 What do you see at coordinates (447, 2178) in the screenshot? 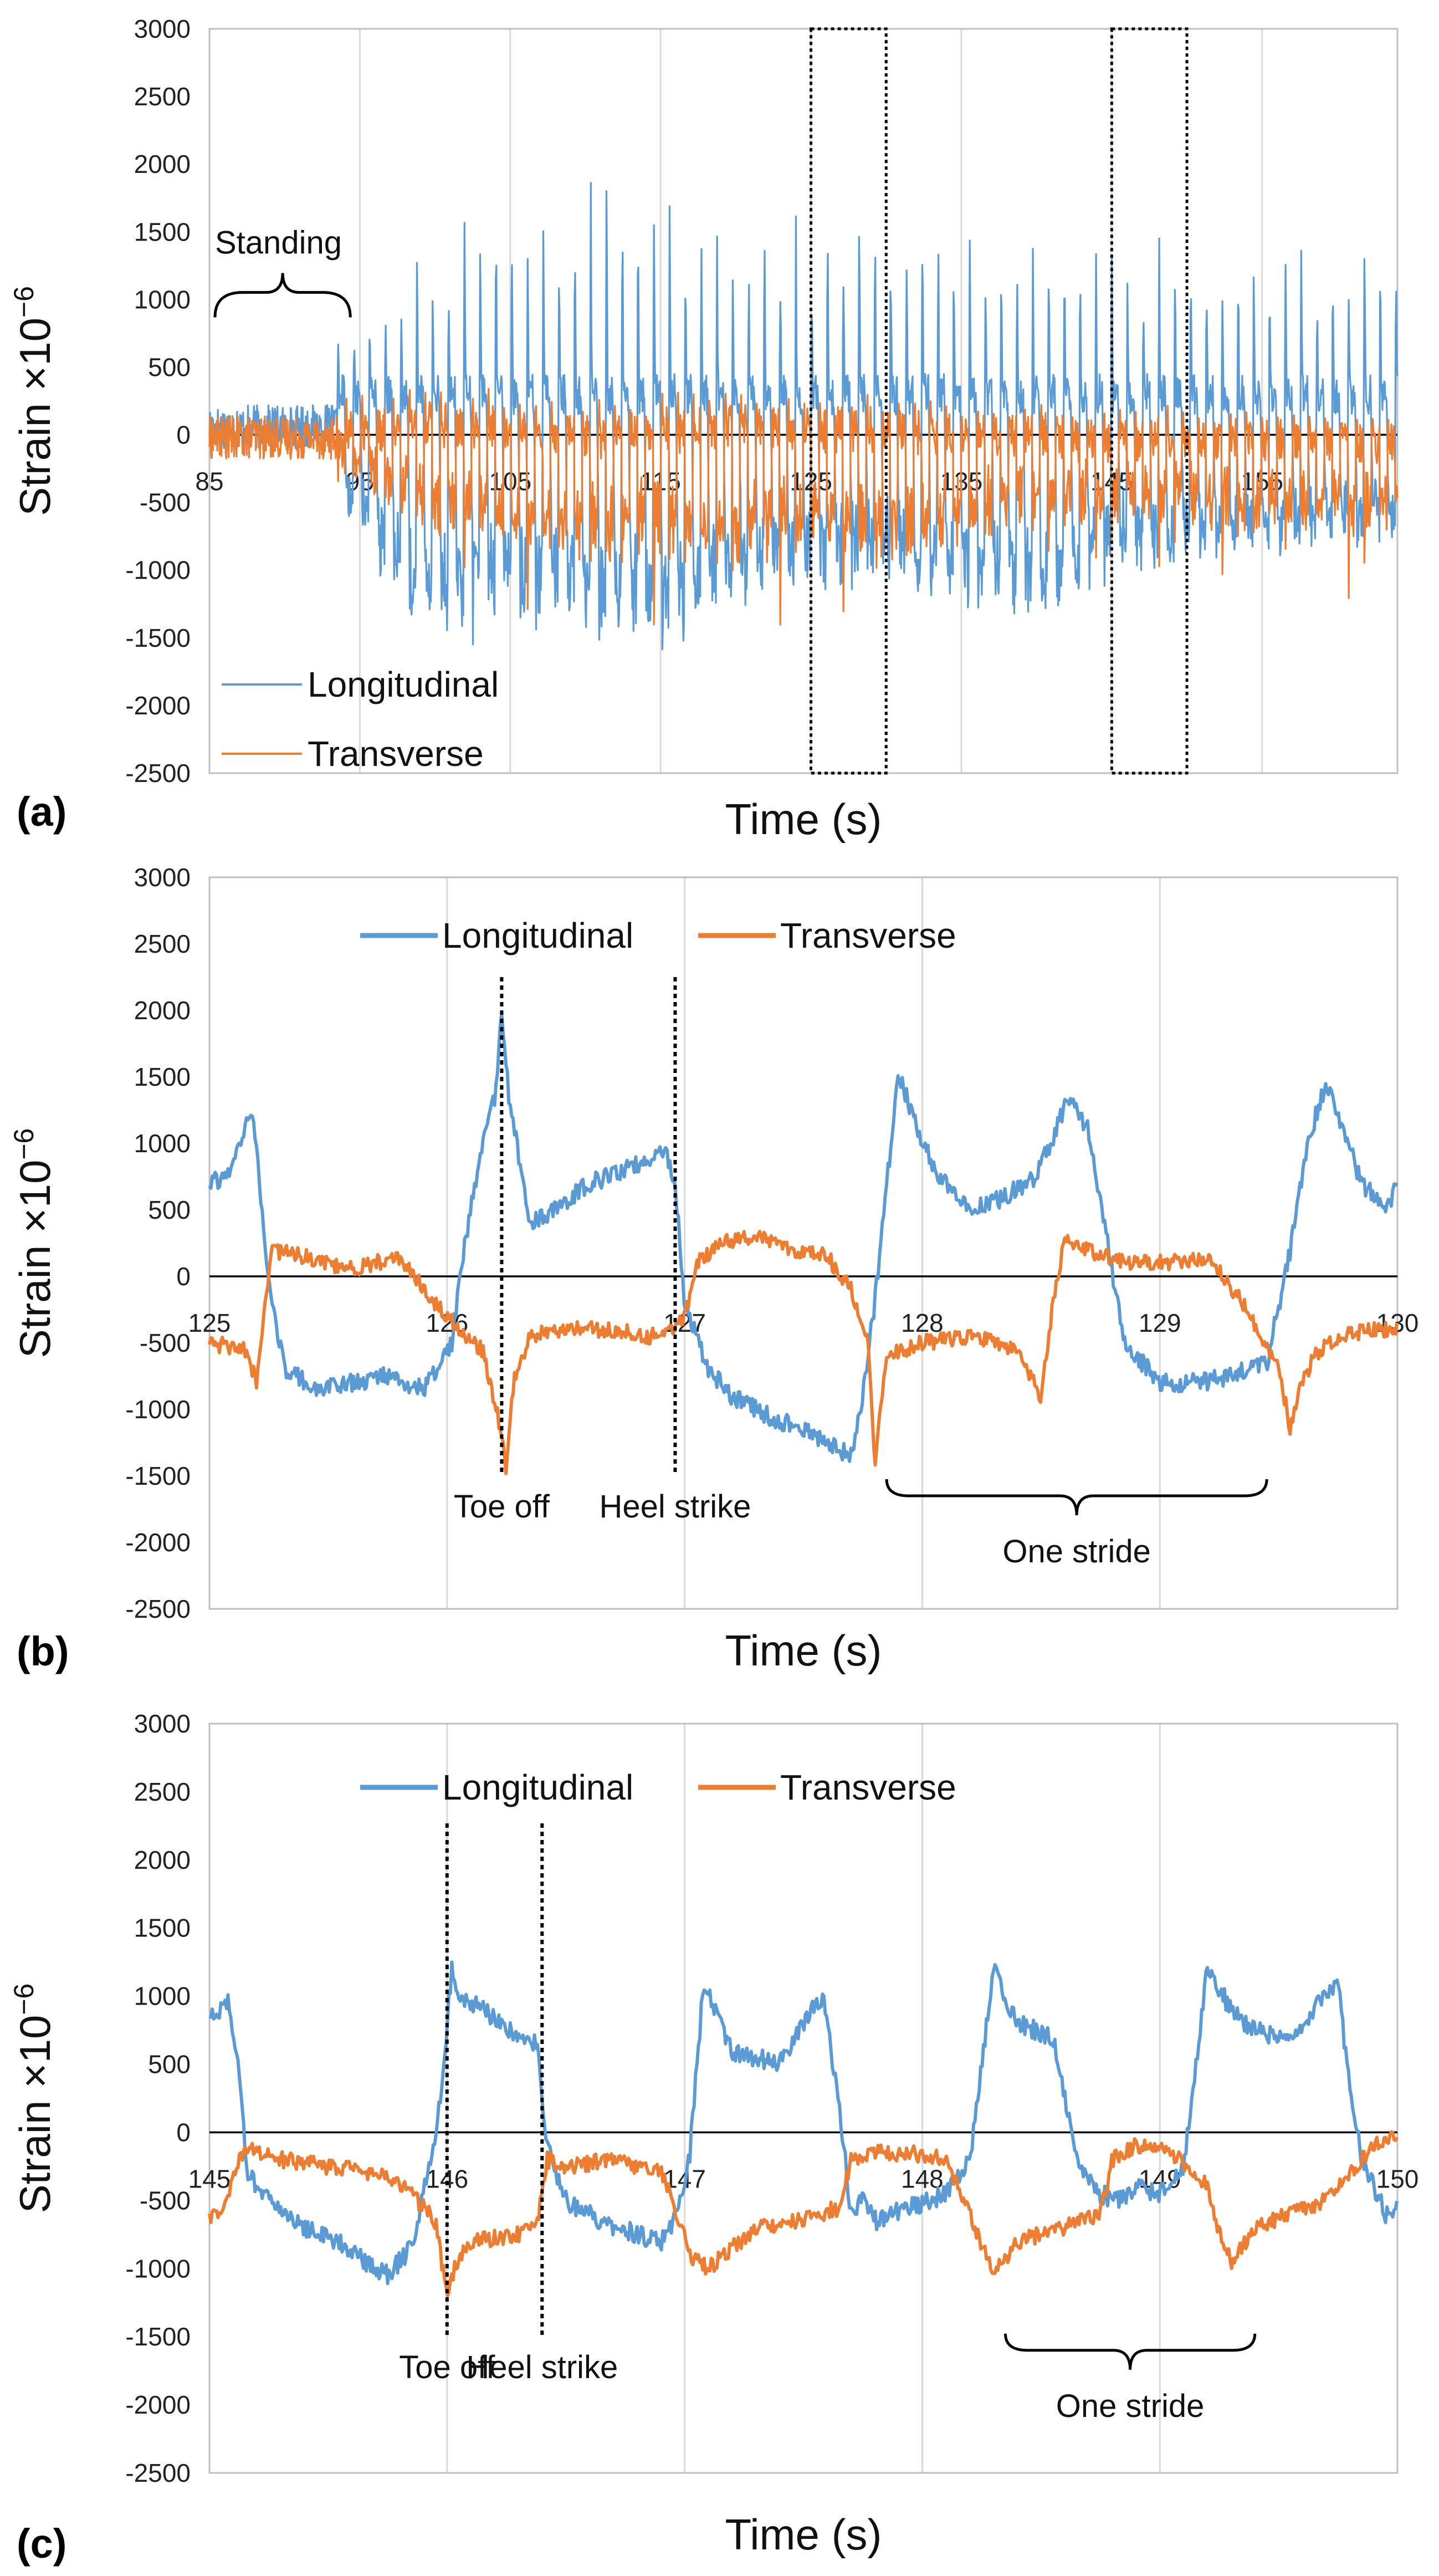
I see `x-tick-label: 146` at bounding box center [447, 2178].